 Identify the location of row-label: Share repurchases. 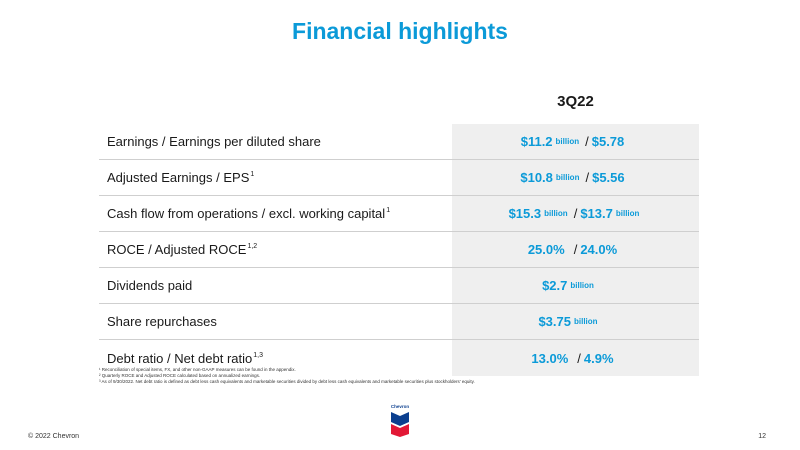
(275, 321).